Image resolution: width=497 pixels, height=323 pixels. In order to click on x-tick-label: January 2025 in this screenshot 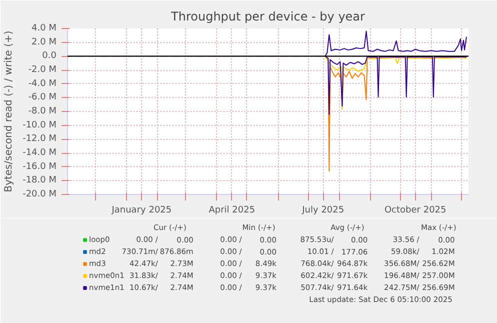, I will do `click(141, 211)`.